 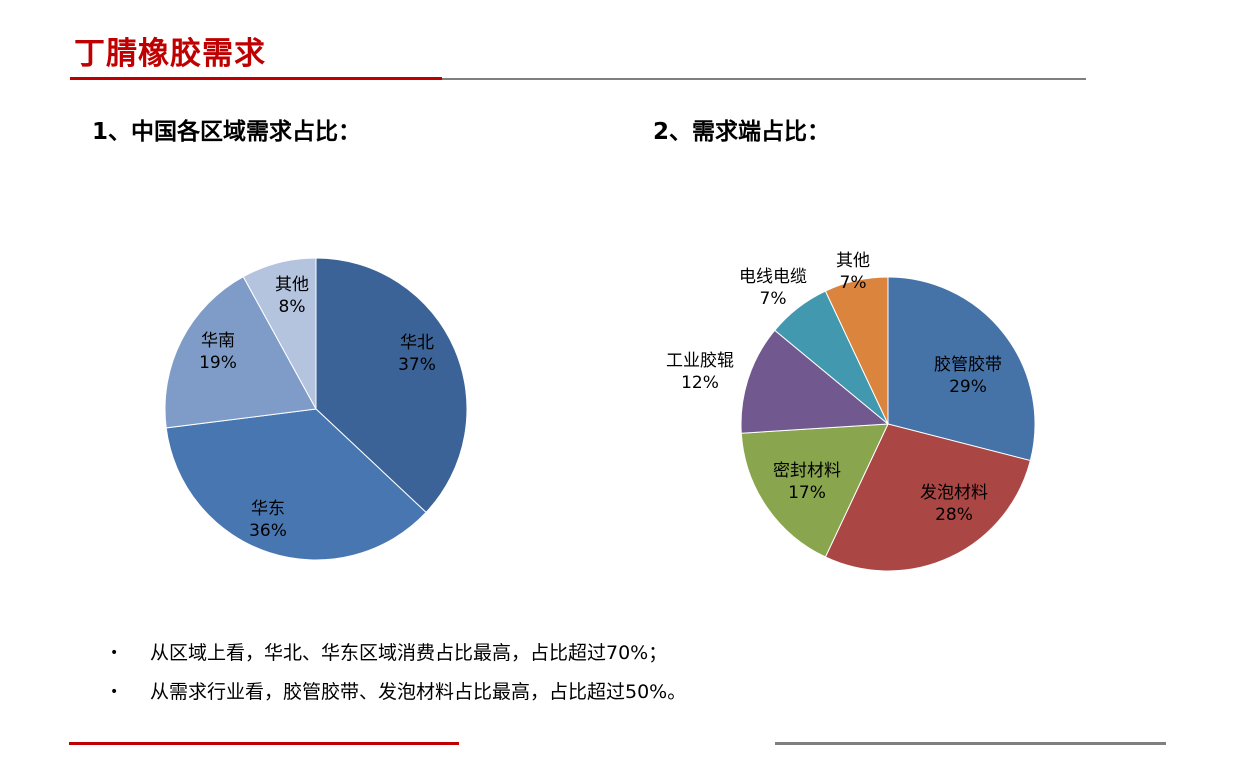 I want to click on slice-label: 工业胶辊, so click(x=700, y=361).